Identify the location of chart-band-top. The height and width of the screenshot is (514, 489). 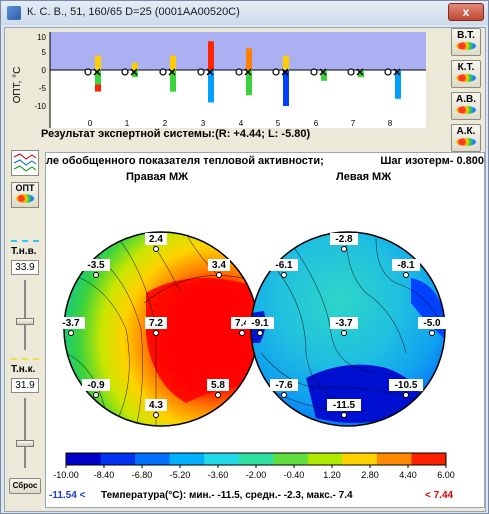
(238, 51).